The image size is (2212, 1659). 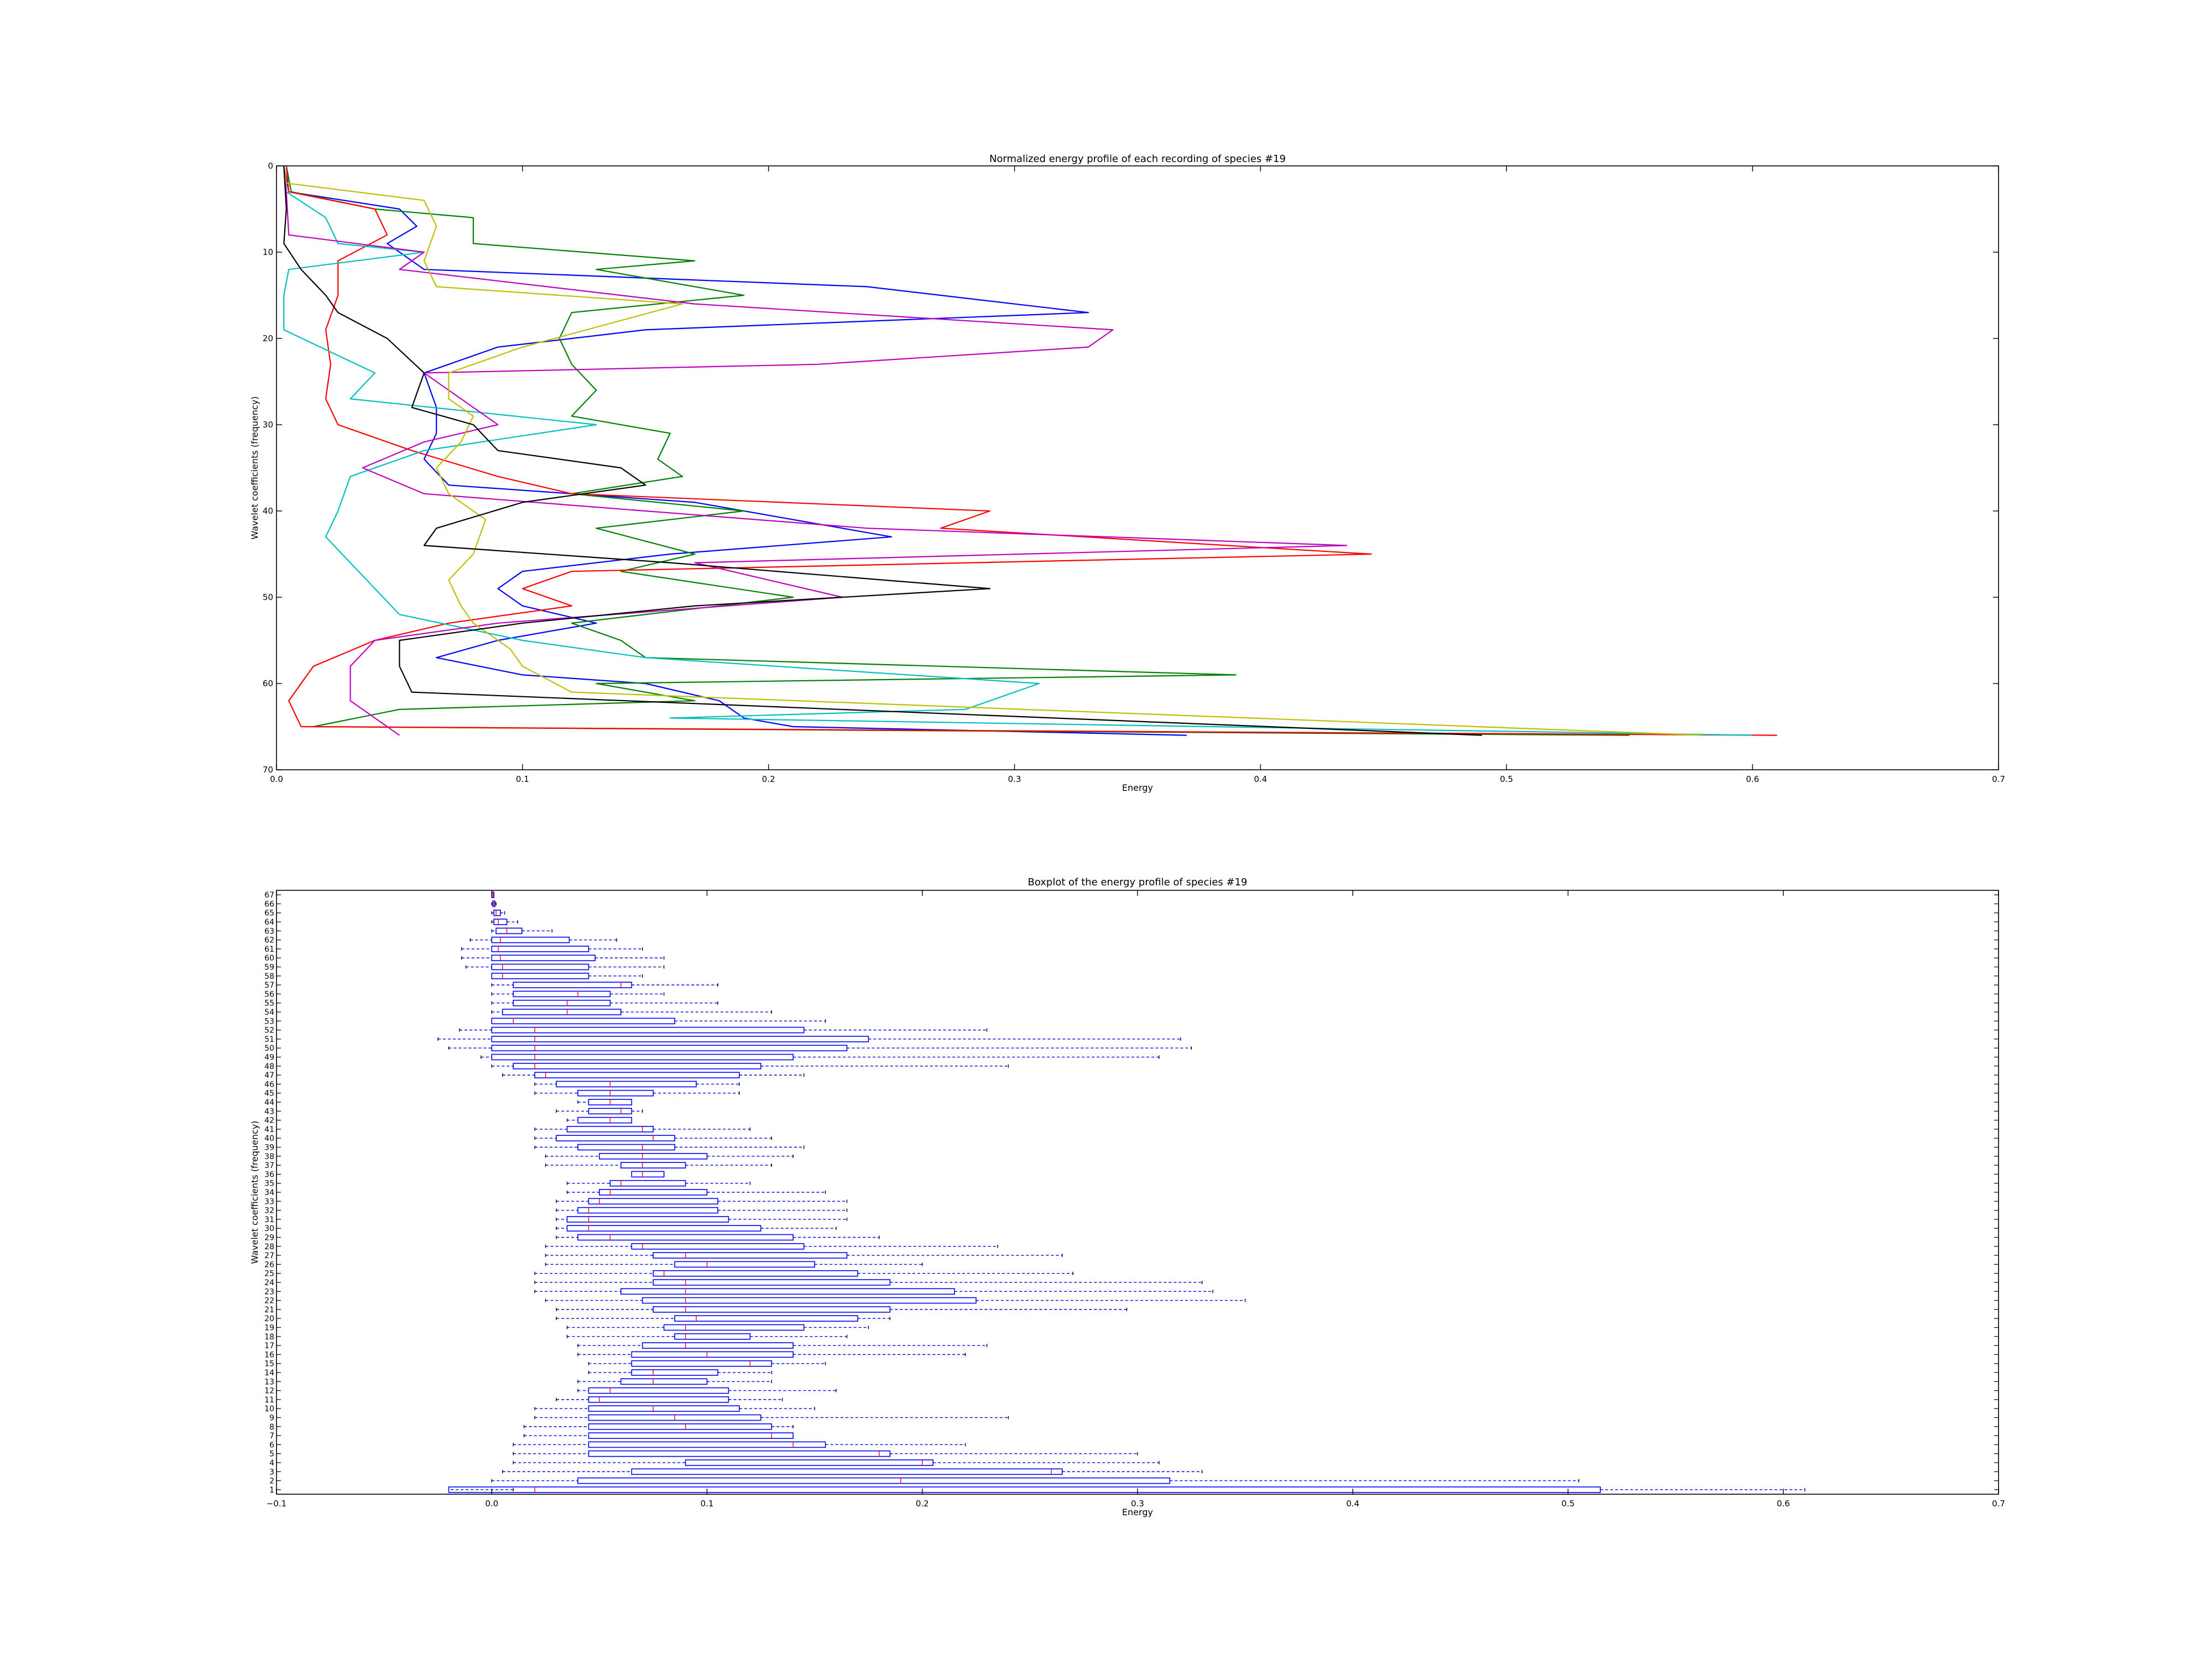 I want to click on y-tick-label: 61, so click(x=269, y=950).